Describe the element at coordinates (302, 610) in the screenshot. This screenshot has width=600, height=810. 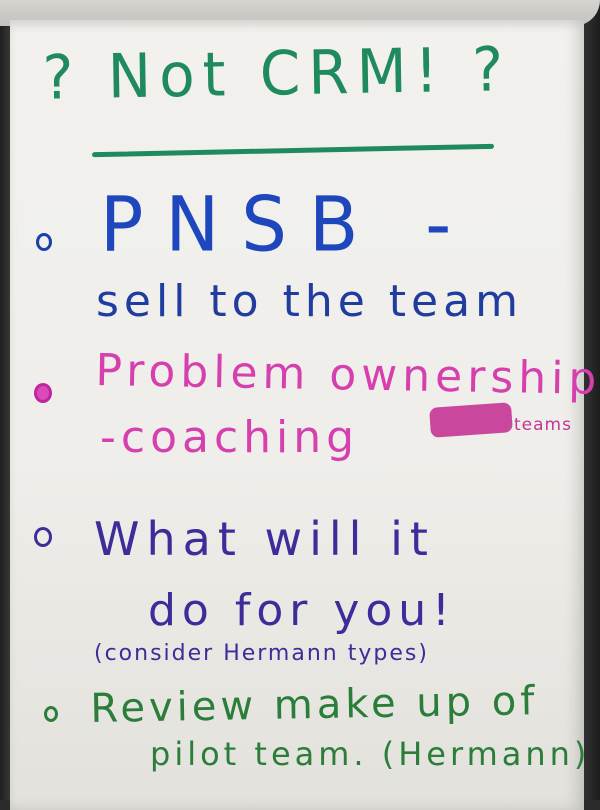
I see `item-3-detail: do for you!` at that location.